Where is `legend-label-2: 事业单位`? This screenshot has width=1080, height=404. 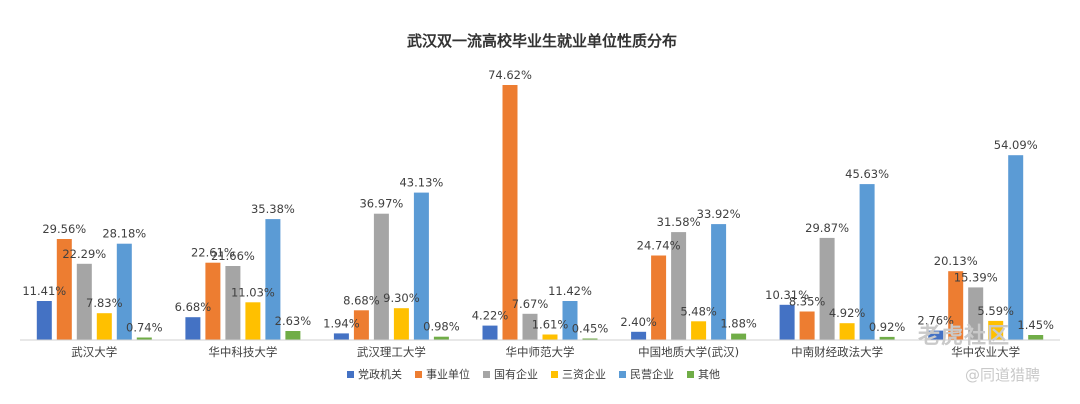 legend-label-2: 事业单位 is located at coordinates (448, 374).